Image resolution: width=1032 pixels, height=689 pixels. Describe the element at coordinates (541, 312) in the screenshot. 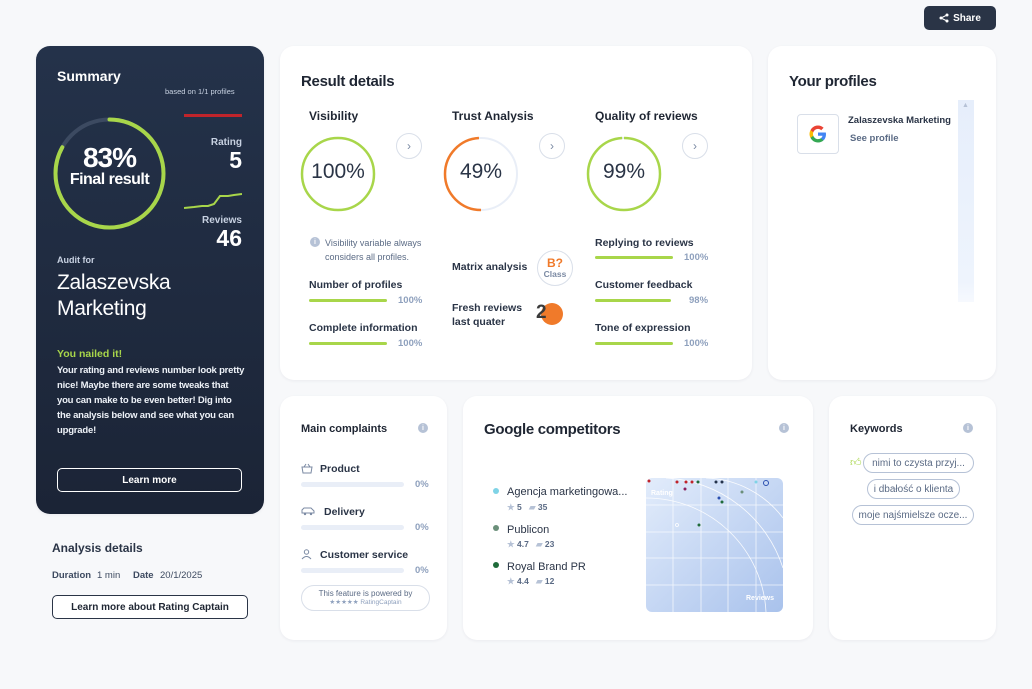

I see `fresh-reviews-value: 2` at that location.